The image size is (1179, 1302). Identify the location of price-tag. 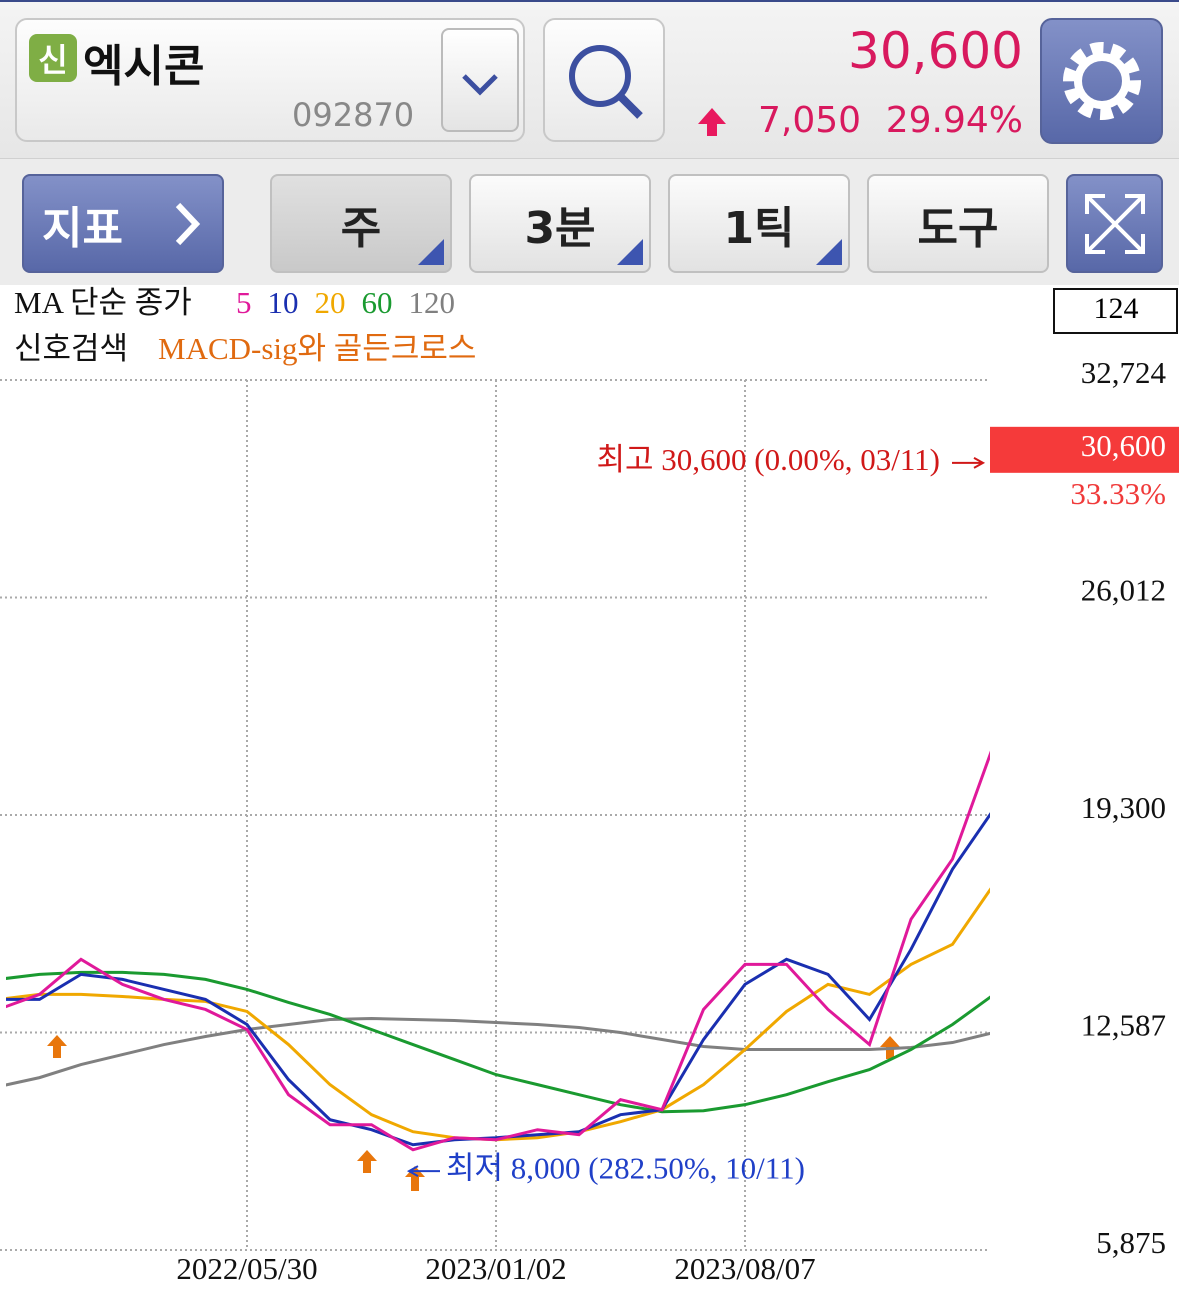
(1084, 449).